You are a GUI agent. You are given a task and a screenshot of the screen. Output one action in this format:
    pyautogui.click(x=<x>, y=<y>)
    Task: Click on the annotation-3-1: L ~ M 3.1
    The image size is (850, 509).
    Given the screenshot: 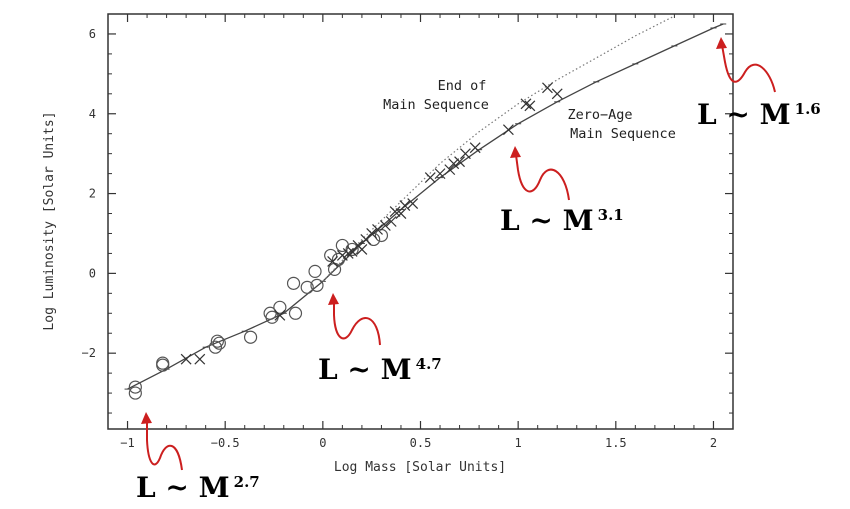 What is the action you would take?
    pyautogui.click(x=562, y=191)
    